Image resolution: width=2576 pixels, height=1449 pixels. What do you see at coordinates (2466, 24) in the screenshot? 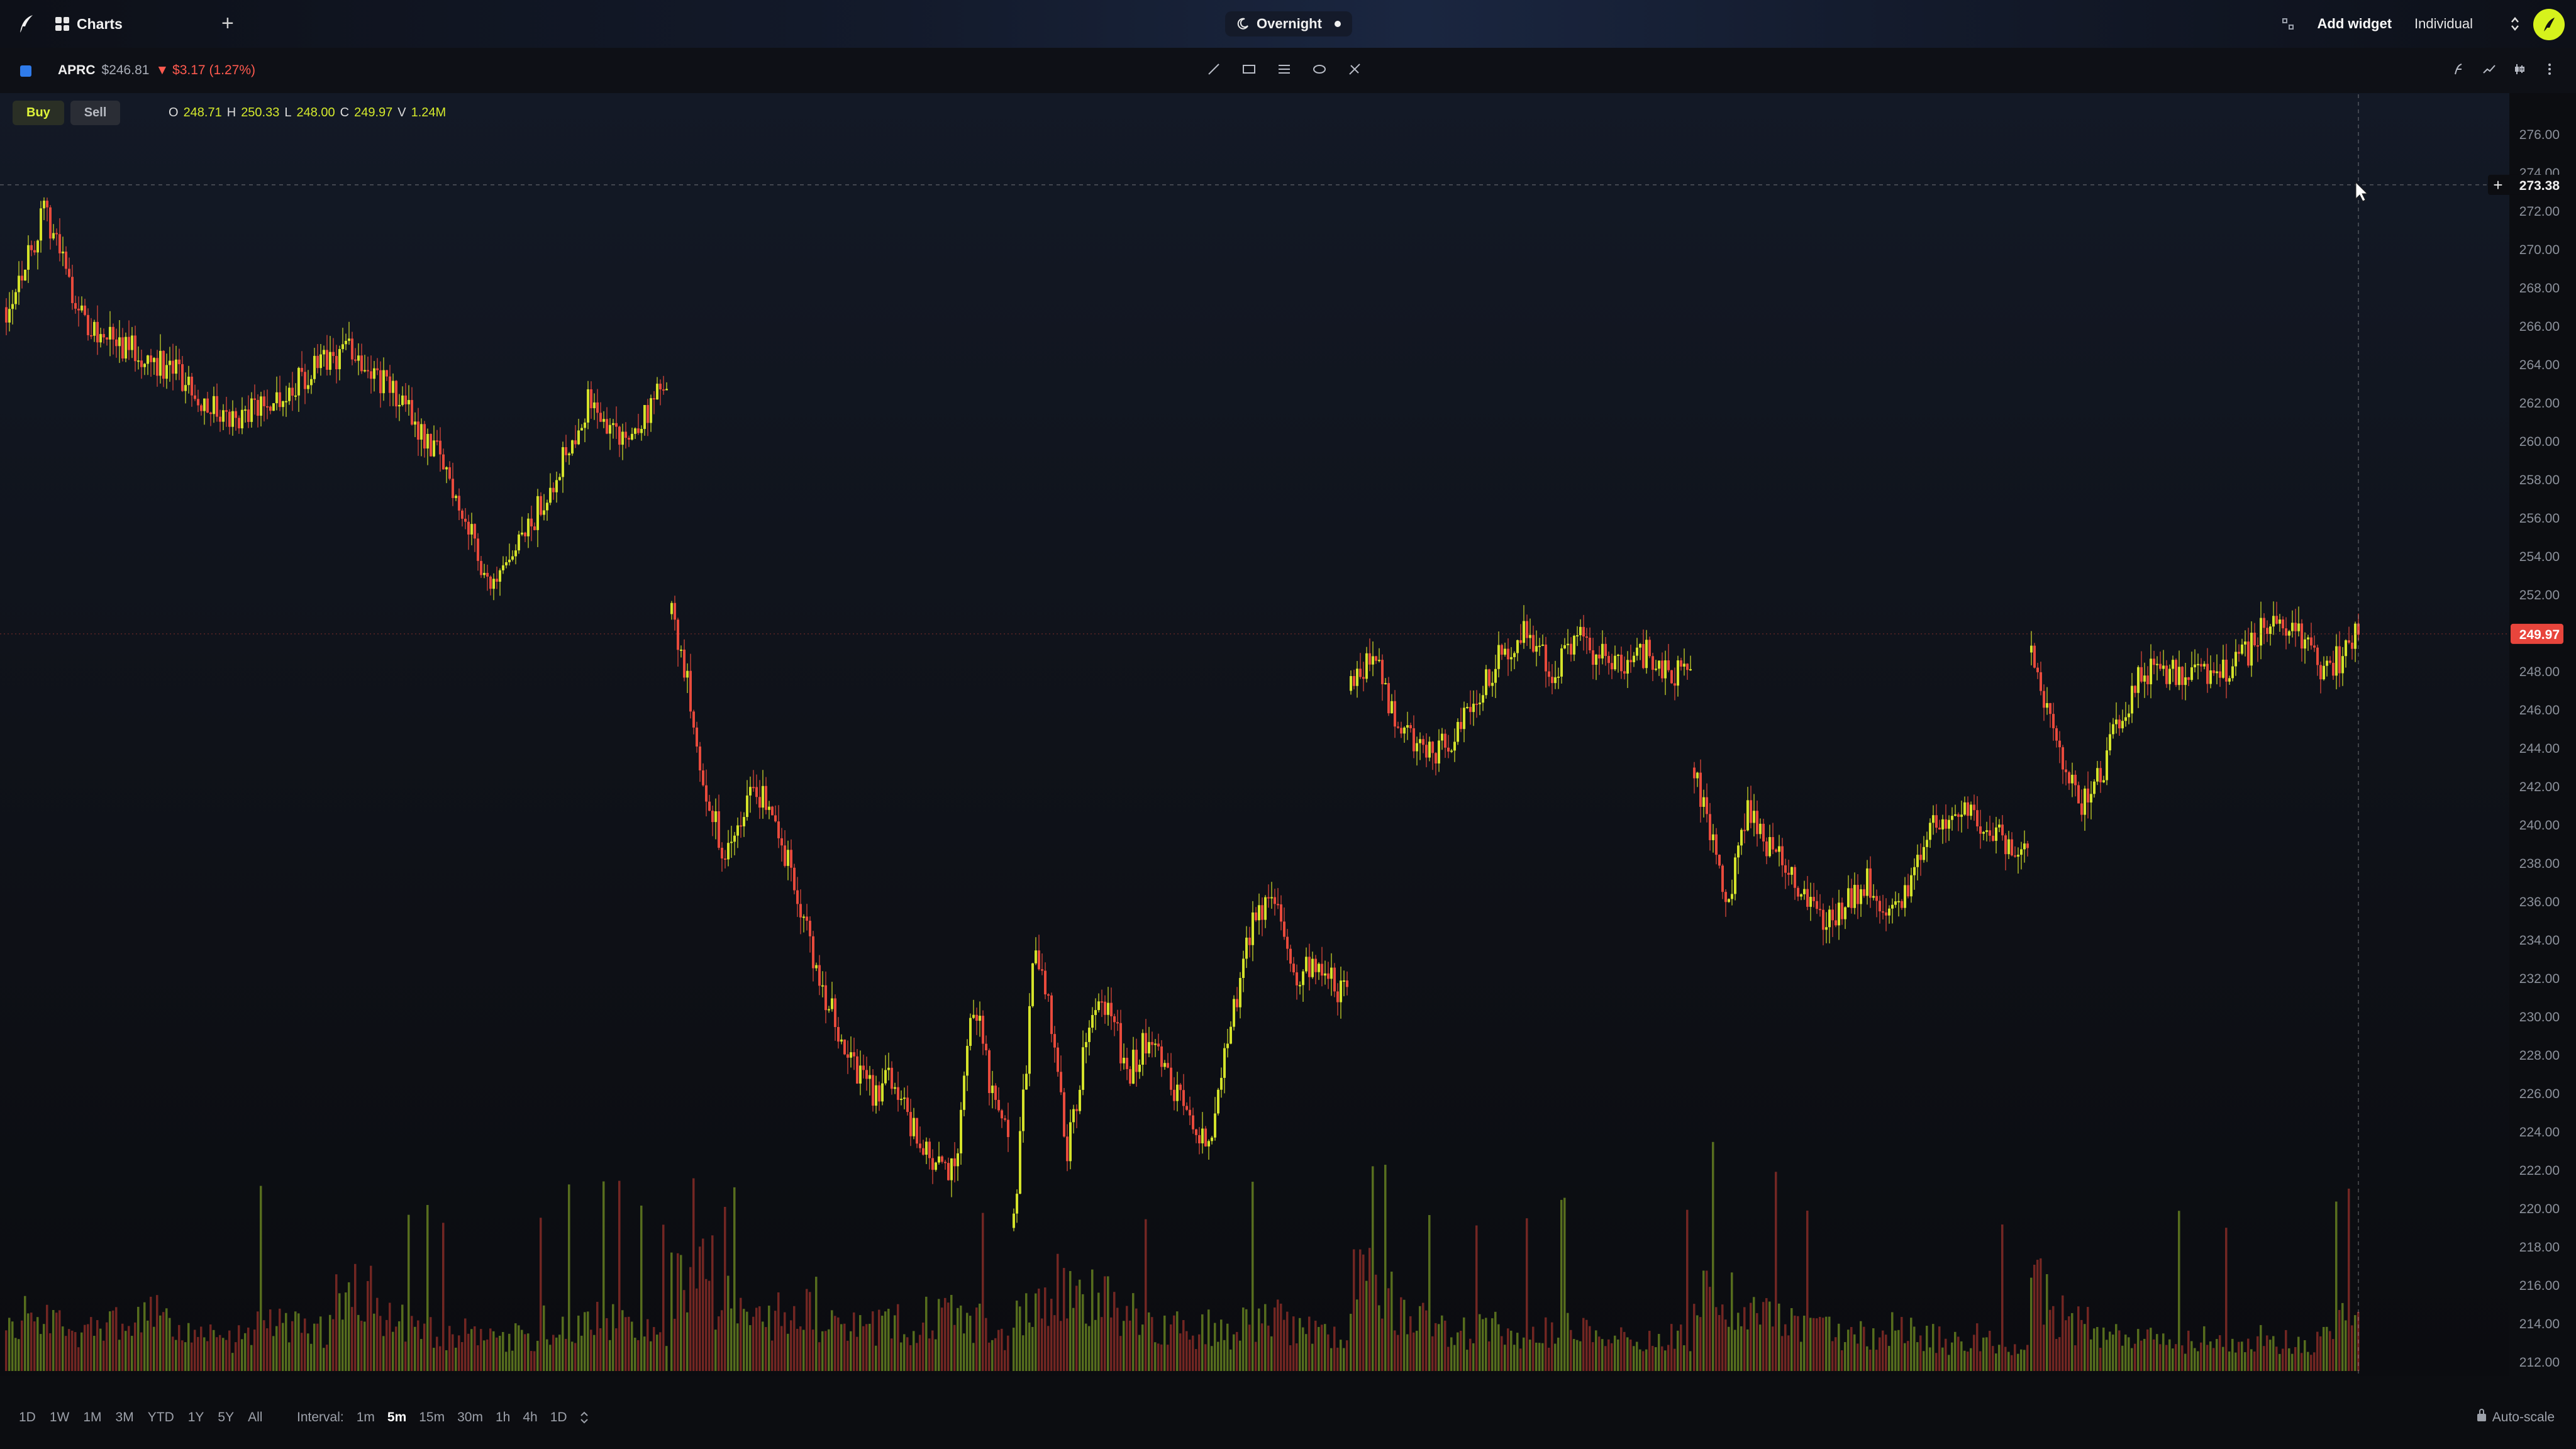
I see `account-selector: Individual` at bounding box center [2466, 24].